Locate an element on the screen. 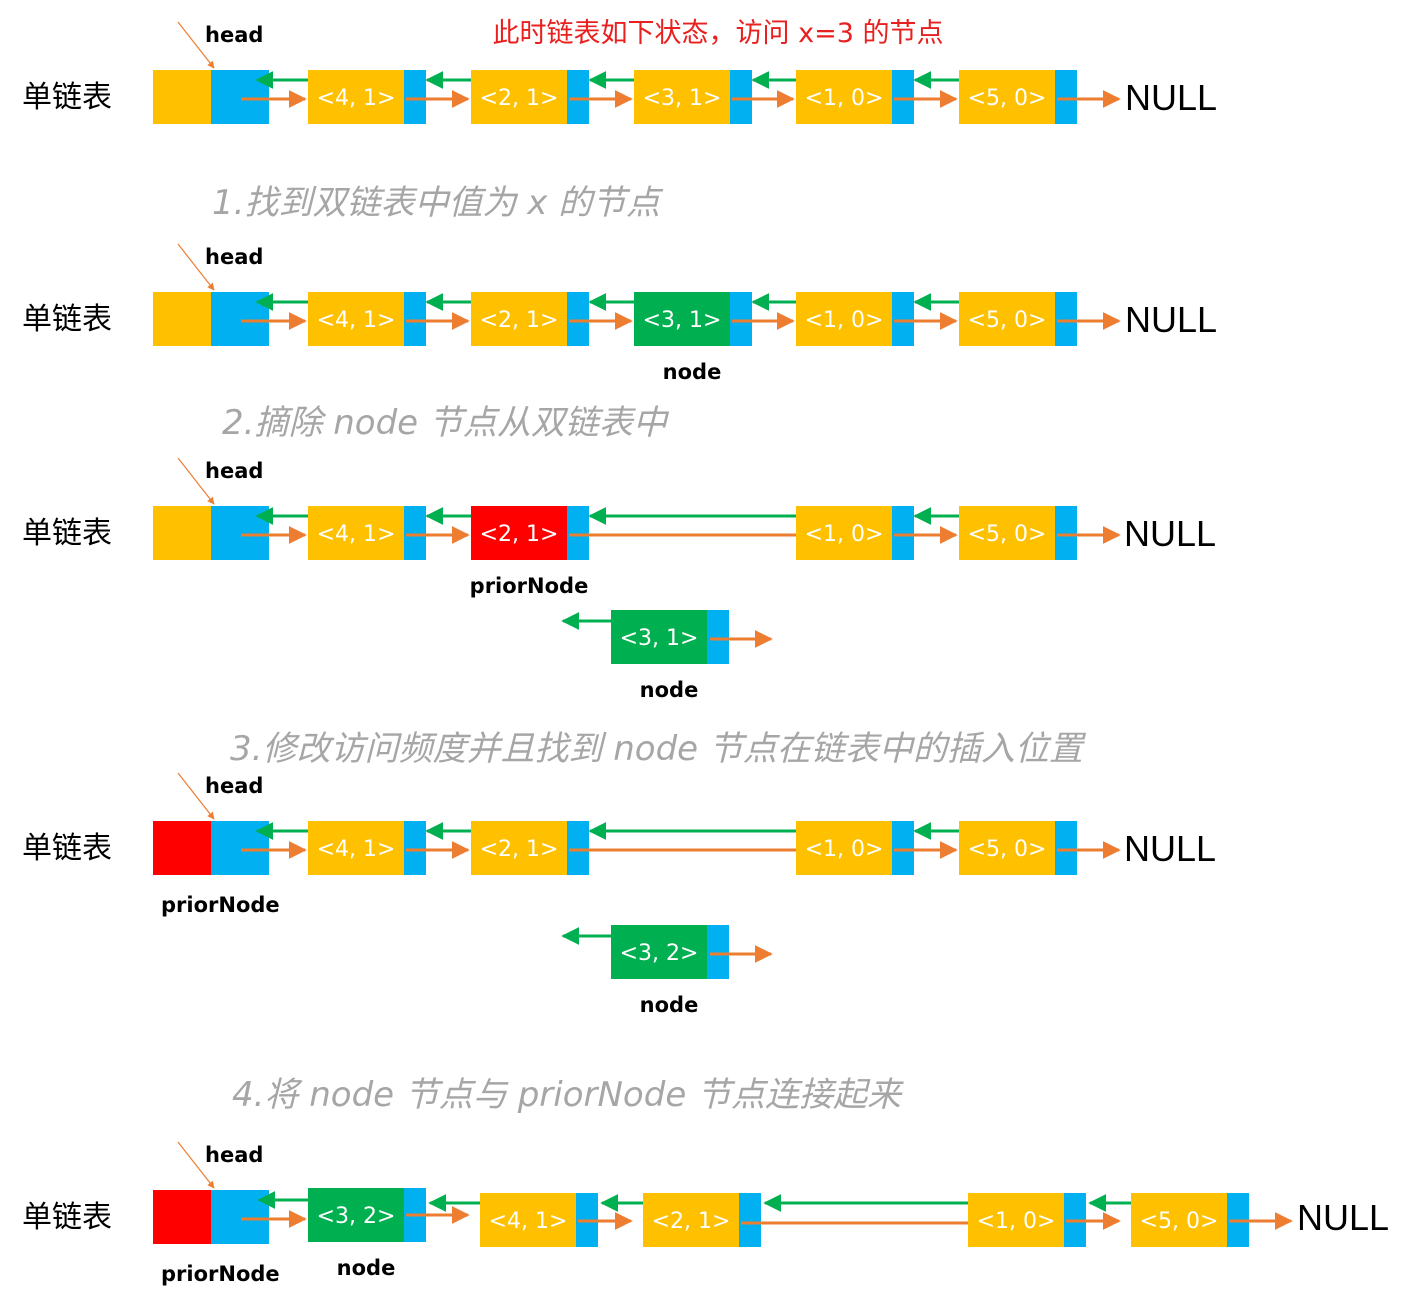 Image resolution: width=1408 pixels, height=1306 pixels. node-1-value: <4, 1> is located at coordinates (528, 1221).